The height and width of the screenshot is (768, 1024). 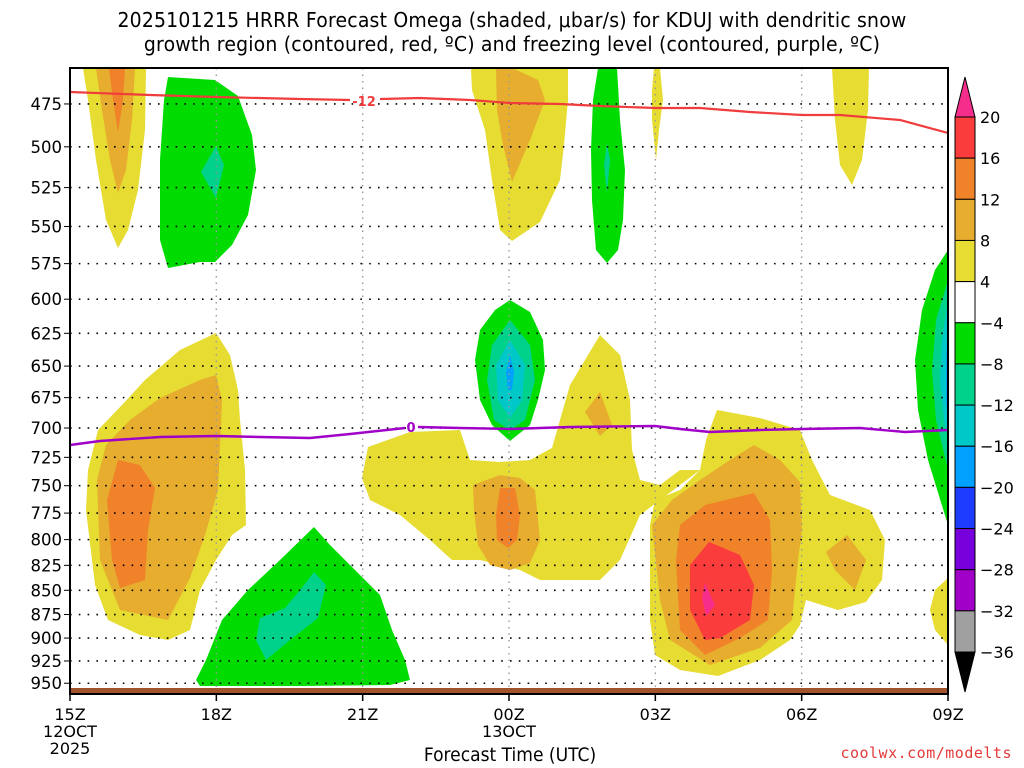 I want to click on x-tick-label: 15Z, so click(x=69, y=714).